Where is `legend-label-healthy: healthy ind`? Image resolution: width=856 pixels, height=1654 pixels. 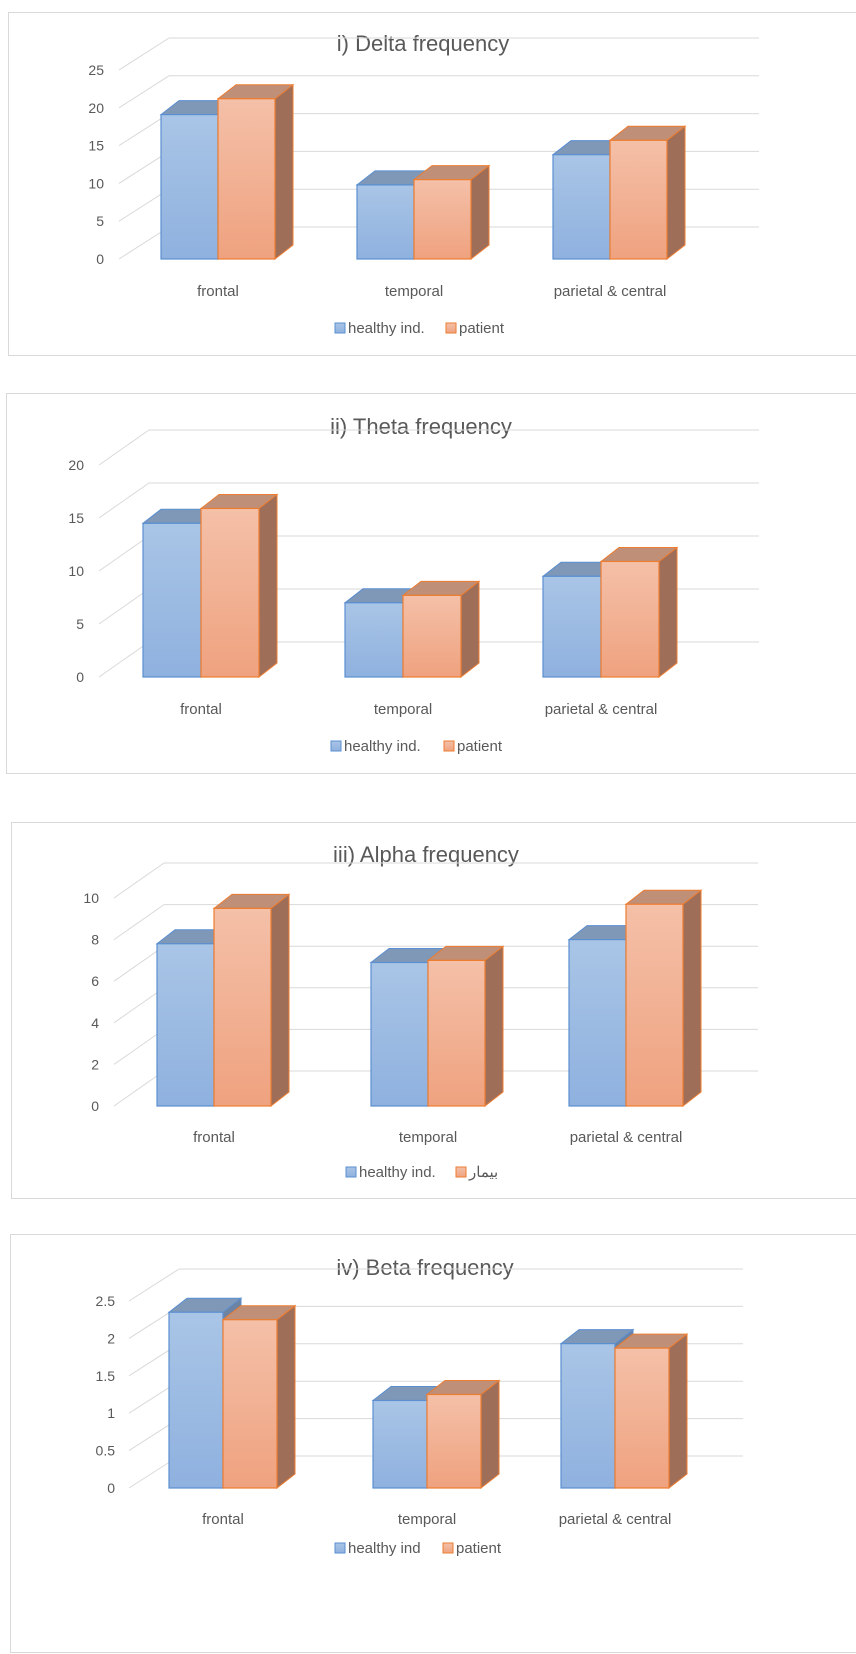 legend-label-healthy: healthy ind is located at coordinates (384, 1548).